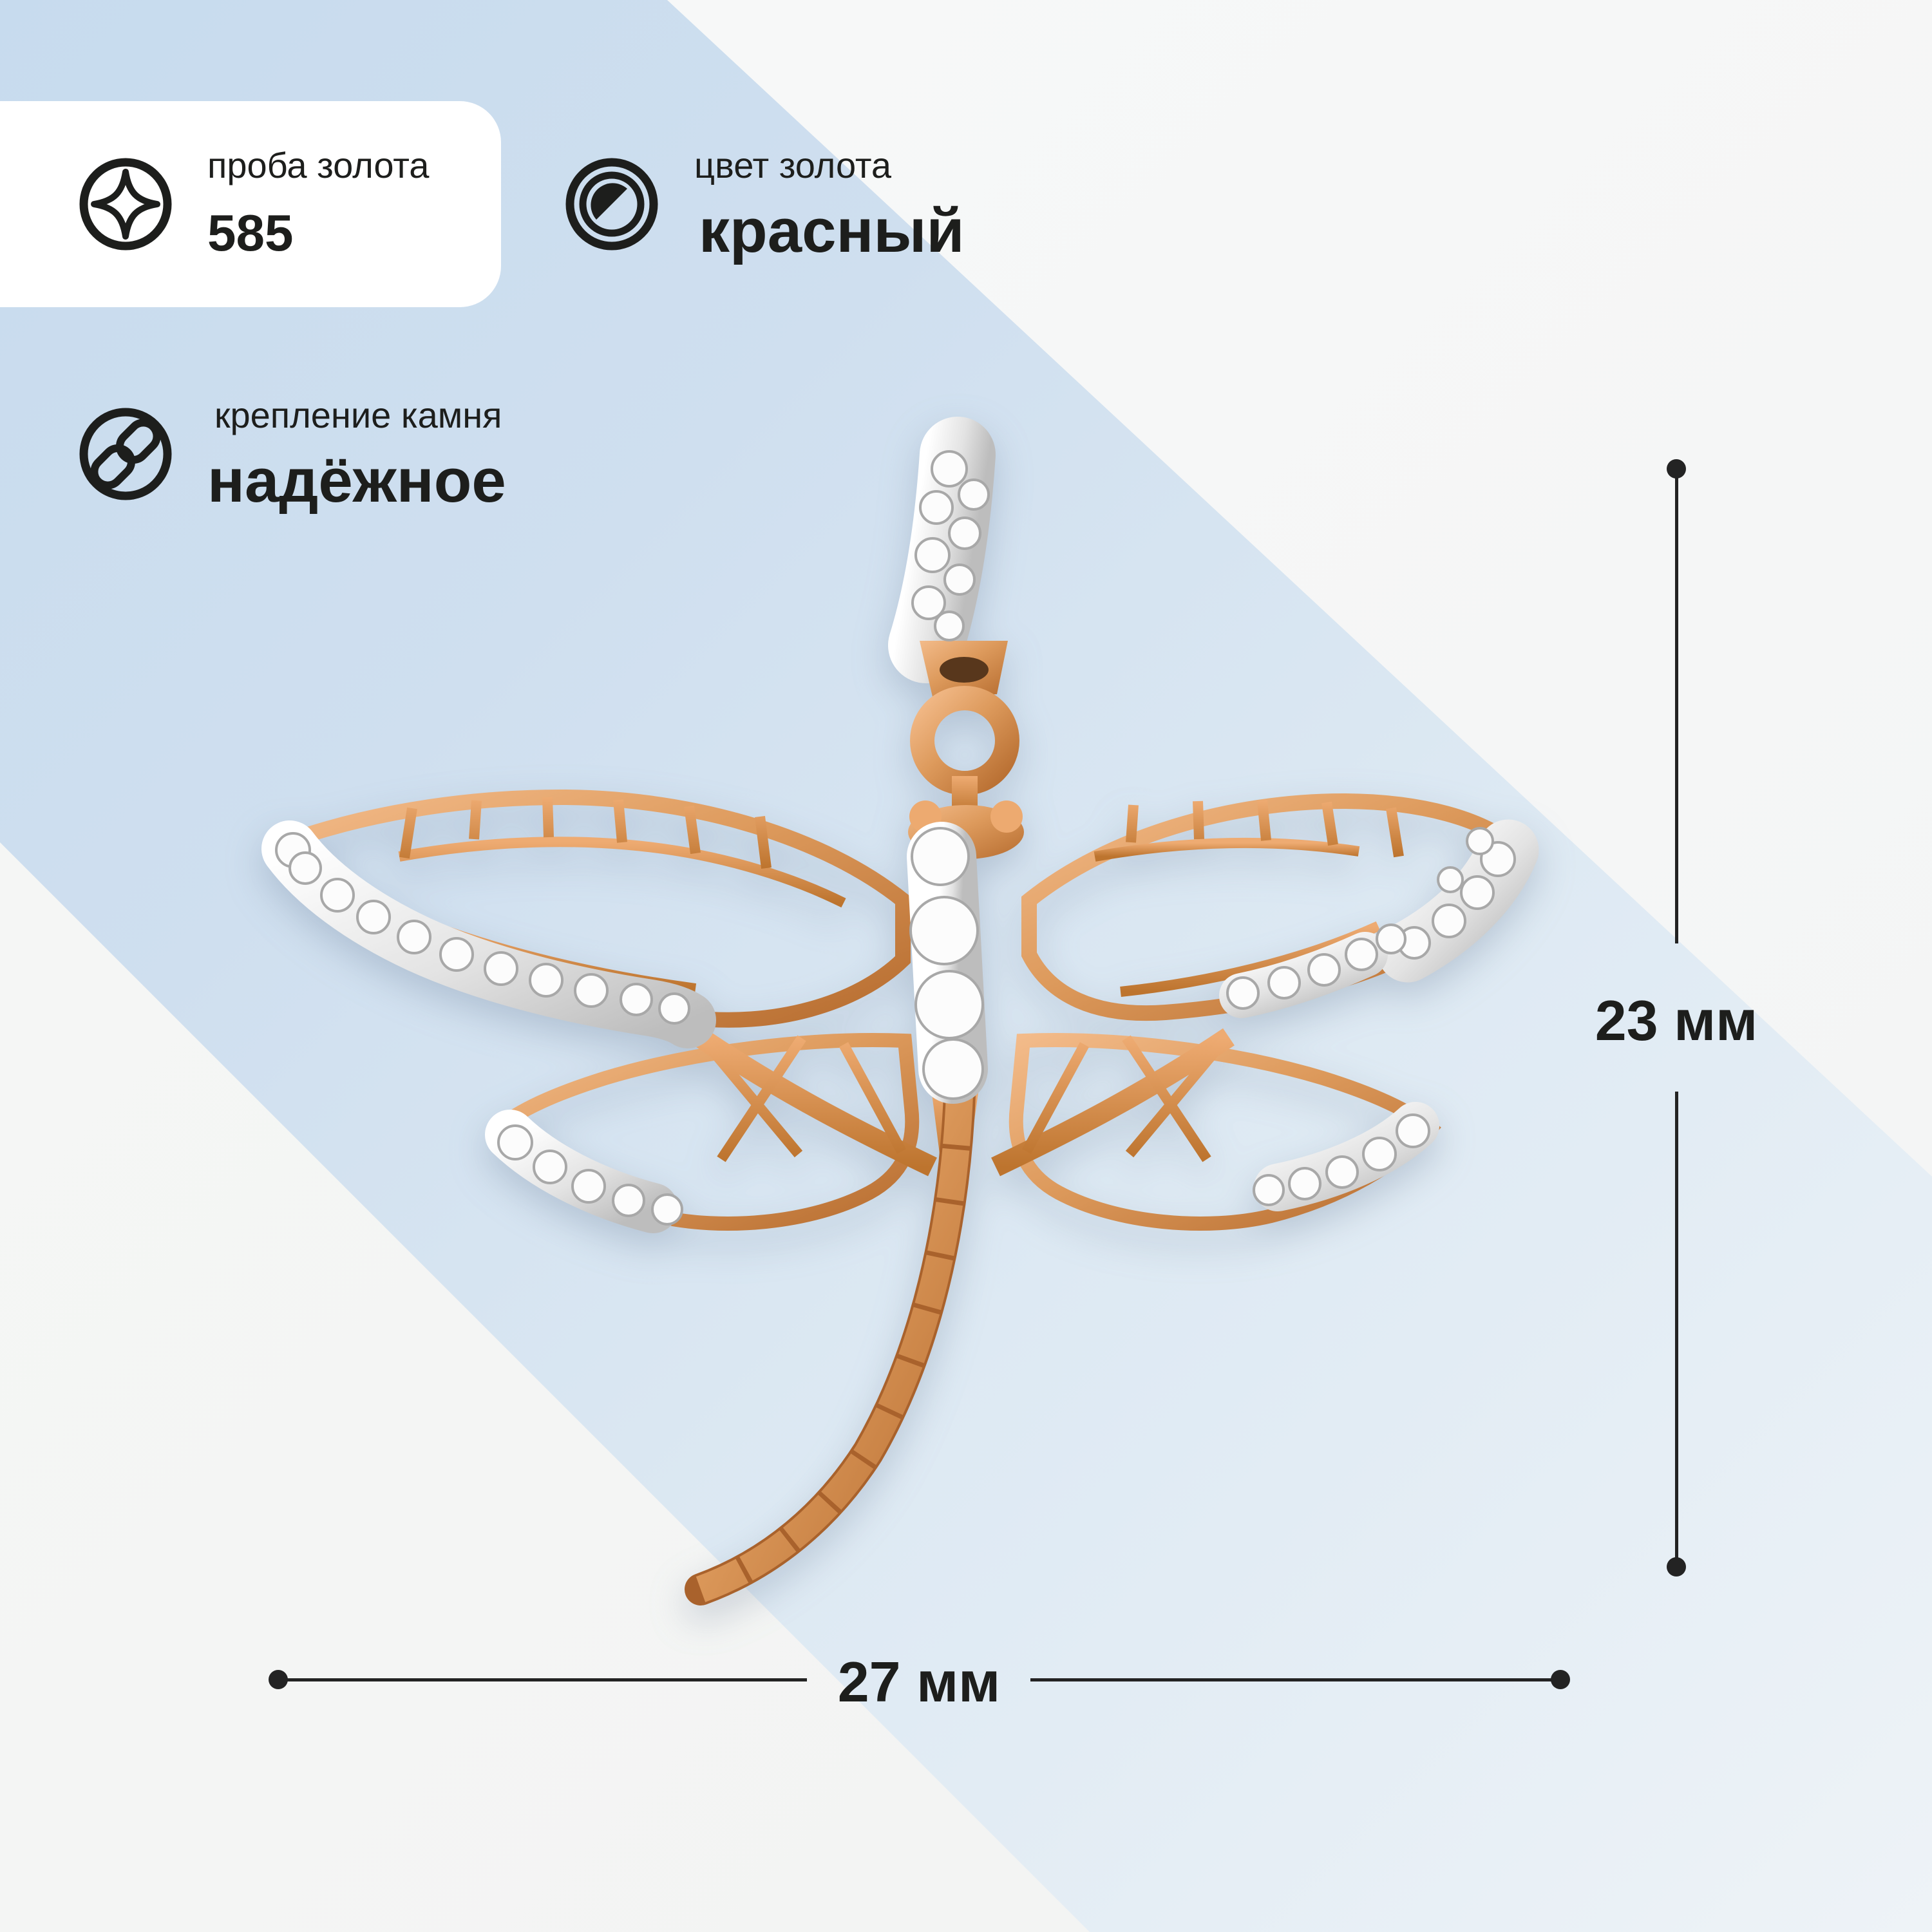 This screenshot has height=1932, width=1932. What do you see at coordinates (125, 205) in the screenshot?
I see `hallmark-sparkle-icon` at bounding box center [125, 205].